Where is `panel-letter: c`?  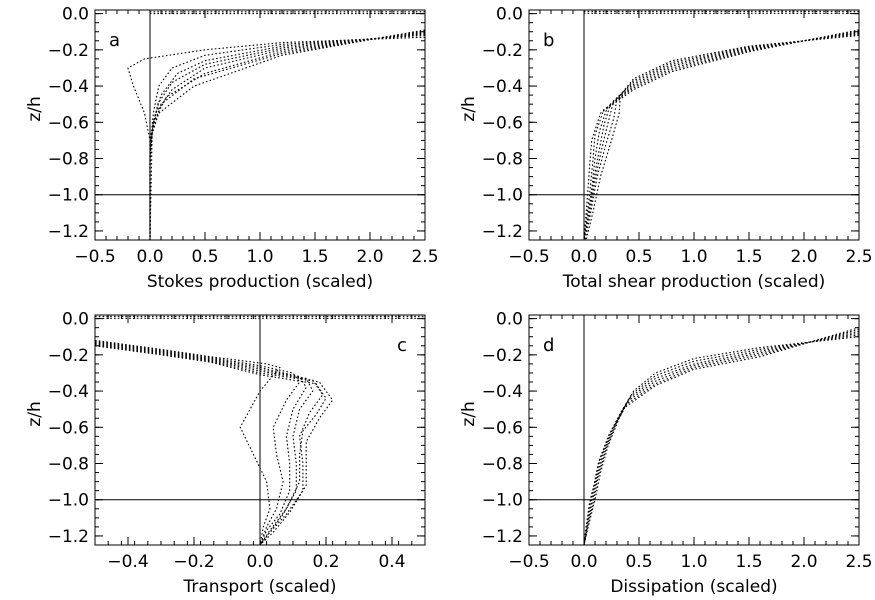
panel-letter: c is located at coordinates (402, 345).